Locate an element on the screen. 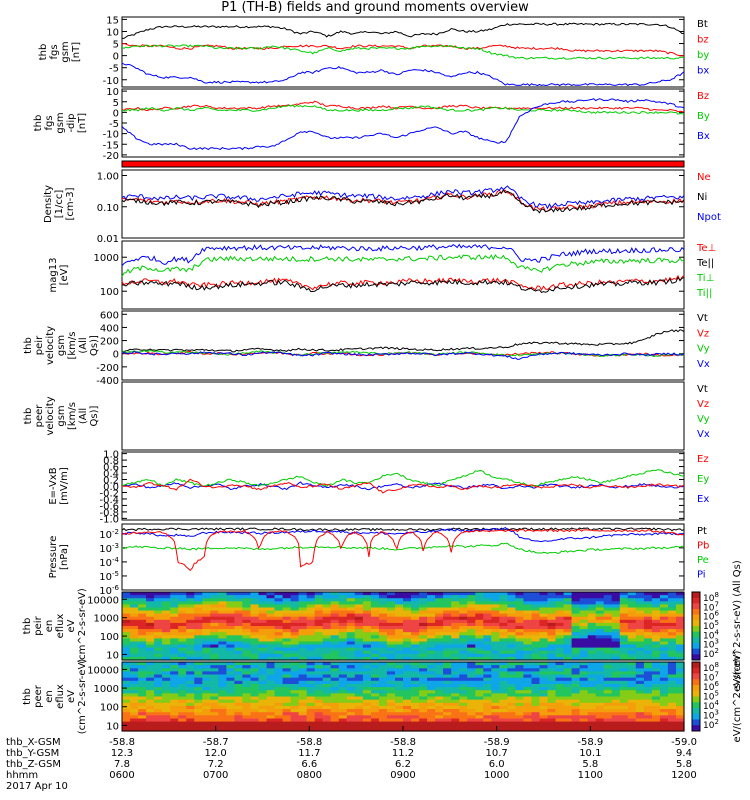 The image size is (750, 800). x-axis-tick-label: 11.2 is located at coordinates (403, 753).